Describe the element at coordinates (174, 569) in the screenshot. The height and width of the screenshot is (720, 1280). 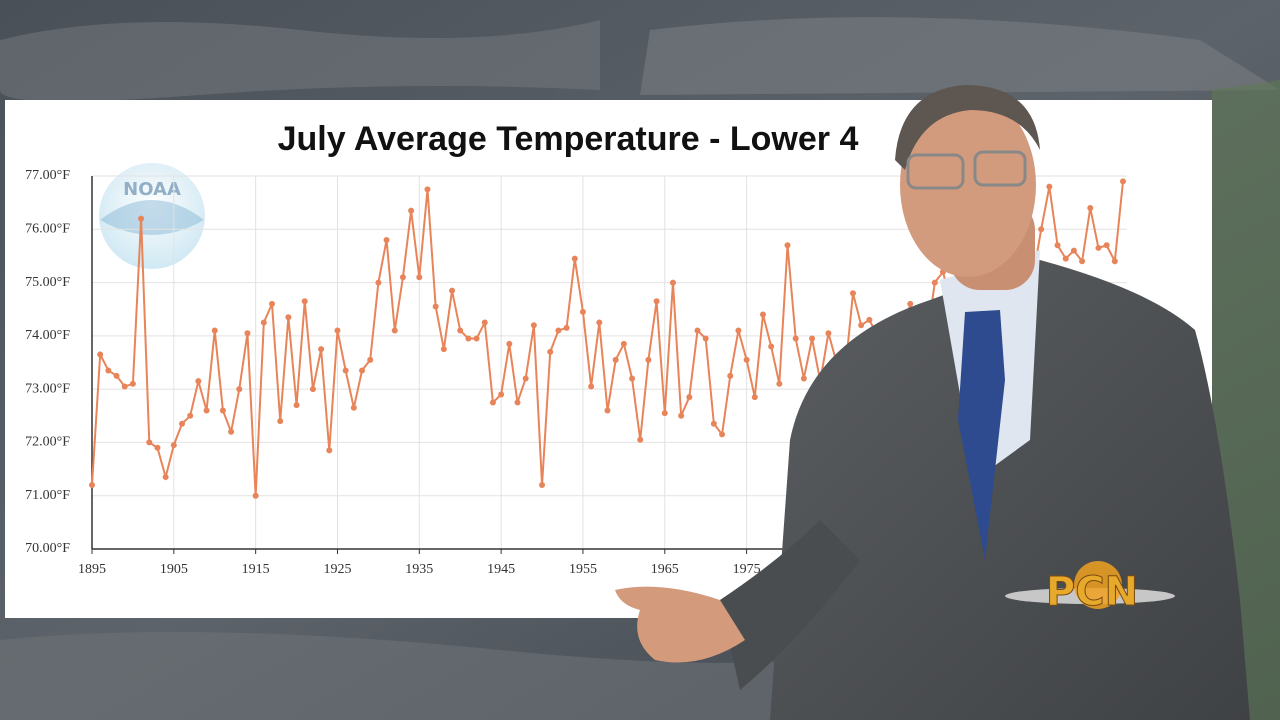
I see `x-tick-label: 1905` at that location.